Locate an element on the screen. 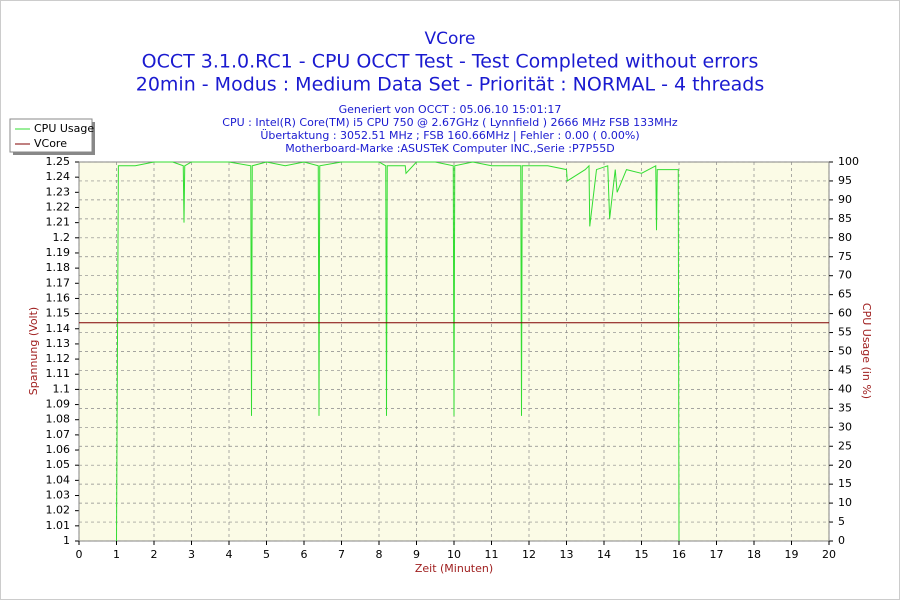  x-tick-label: 10 is located at coordinates (454, 554).